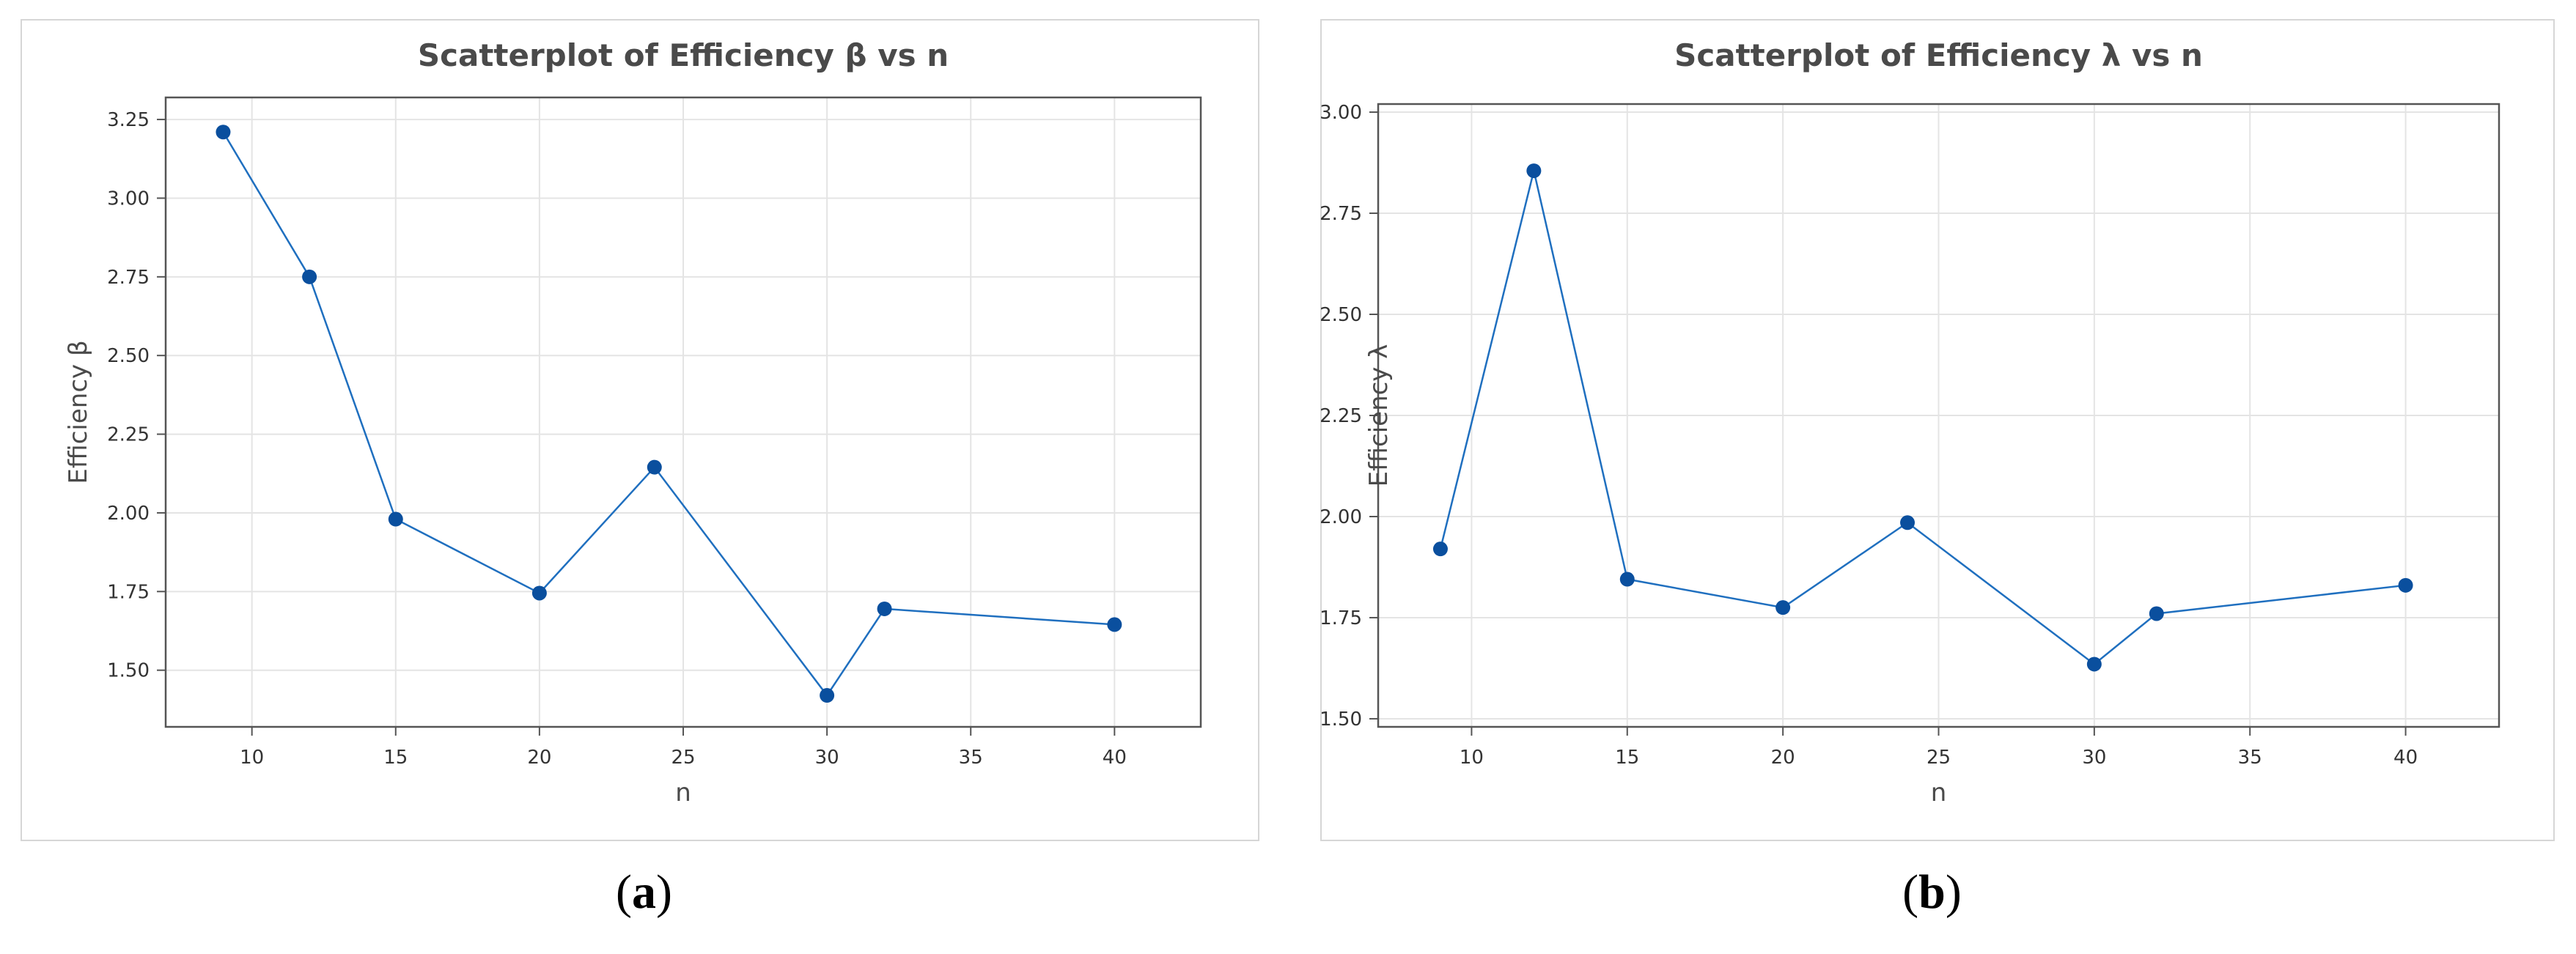  Describe the element at coordinates (1379, 415) in the screenshot. I see `y-axis-label: Efficiency λ` at that location.